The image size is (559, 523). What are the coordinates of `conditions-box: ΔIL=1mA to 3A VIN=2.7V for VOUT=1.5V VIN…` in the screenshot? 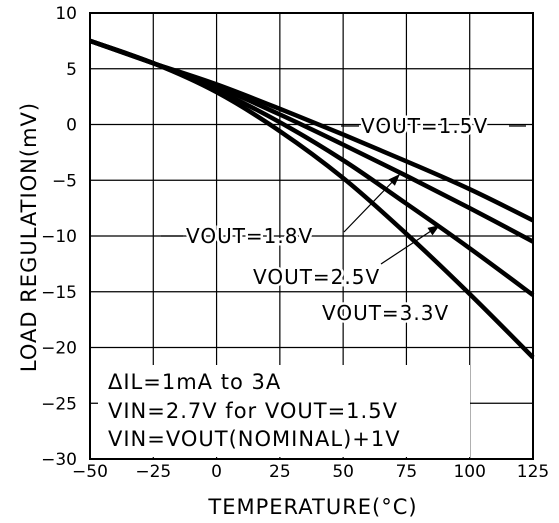 It's located at (284, 411).